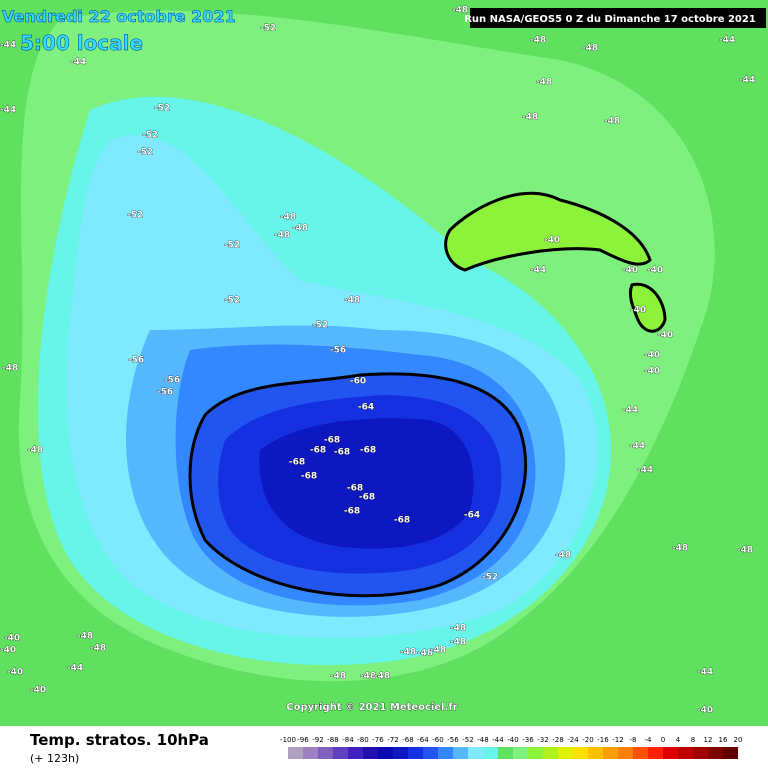 Image resolution: width=768 pixels, height=768 pixels. Describe the element at coordinates (362, 740) in the screenshot. I see `colorbar-tick-label: -80` at that location.